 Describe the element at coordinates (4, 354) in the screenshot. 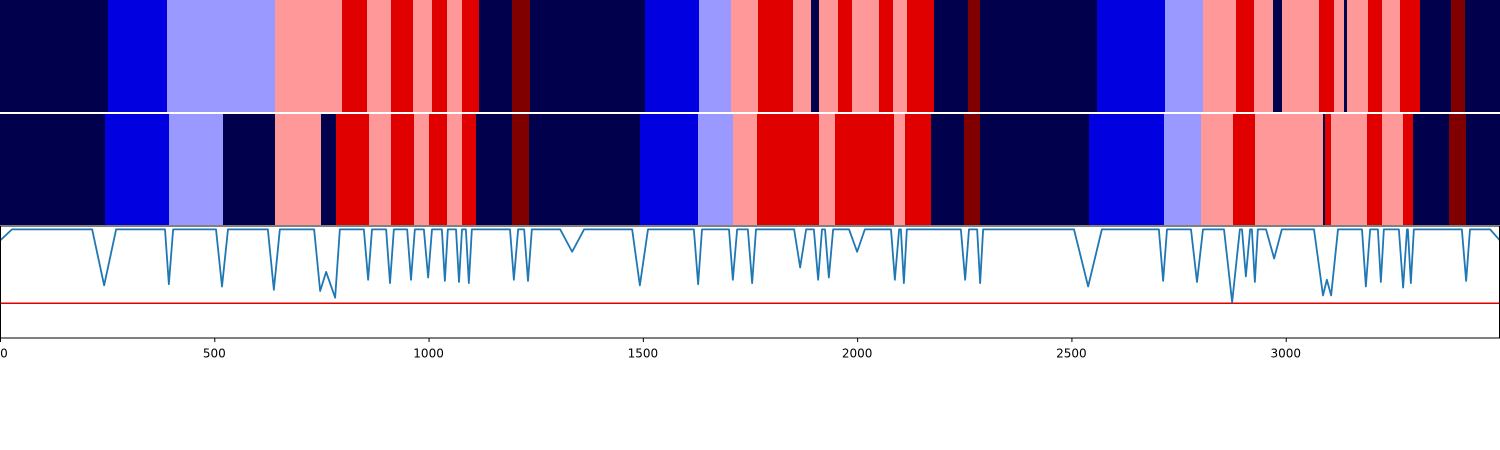

I see `x-tick-label: 0` at that location.